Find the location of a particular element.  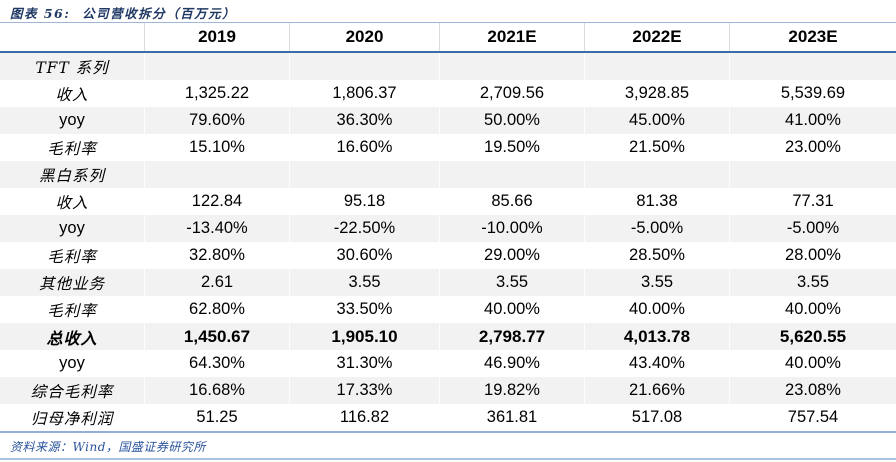

cell-value: 43.40% is located at coordinates (657, 363).